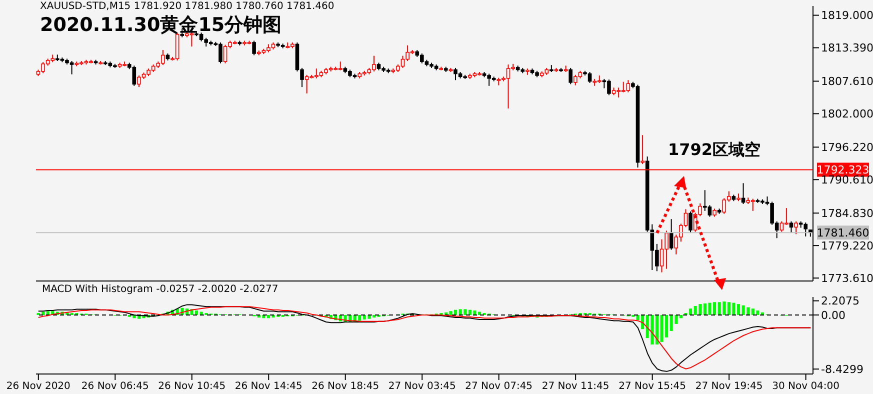 The height and width of the screenshot is (394, 873). What do you see at coordinates (847, 278) in the screenshot?
I see `y-tick-label: 1773.610` at bounding box center [847, 278].